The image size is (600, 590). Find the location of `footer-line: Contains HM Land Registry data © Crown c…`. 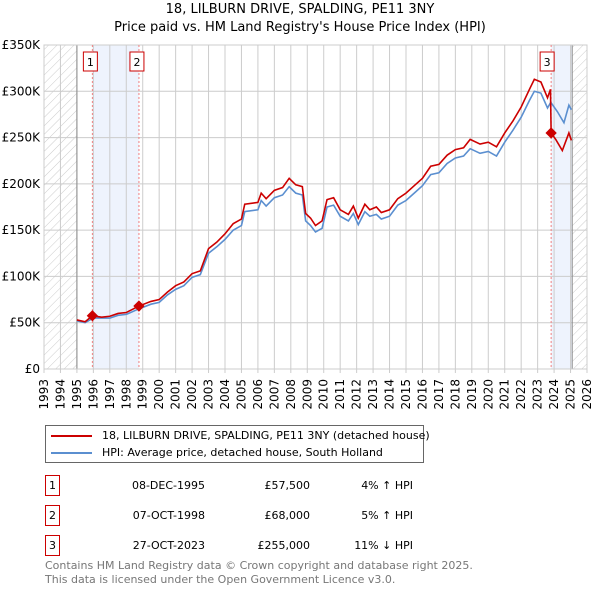

footer-line: Contains HM Land Registry data © Crown c… is located at coordinates (259, 565).